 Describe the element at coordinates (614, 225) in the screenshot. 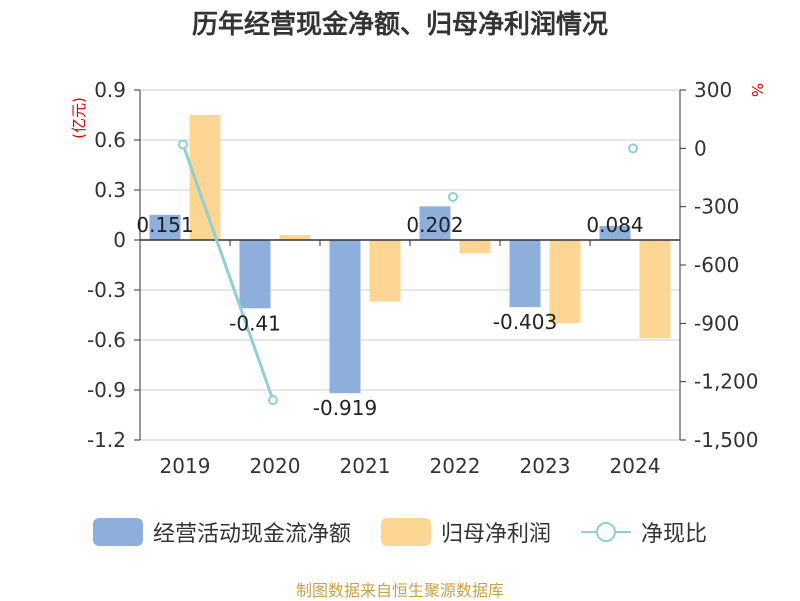

I see `cashflow-data-label: 0.084` at that location.